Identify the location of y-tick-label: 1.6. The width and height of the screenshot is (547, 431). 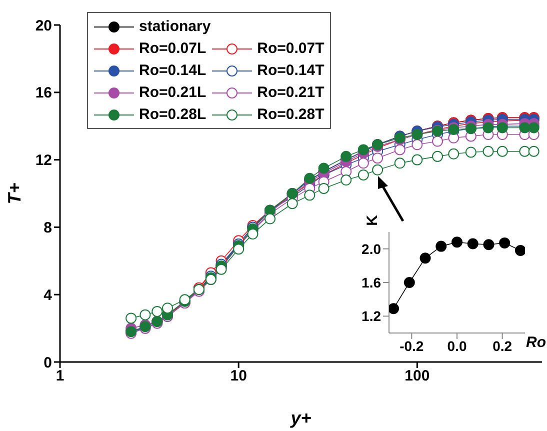
(372, 282).